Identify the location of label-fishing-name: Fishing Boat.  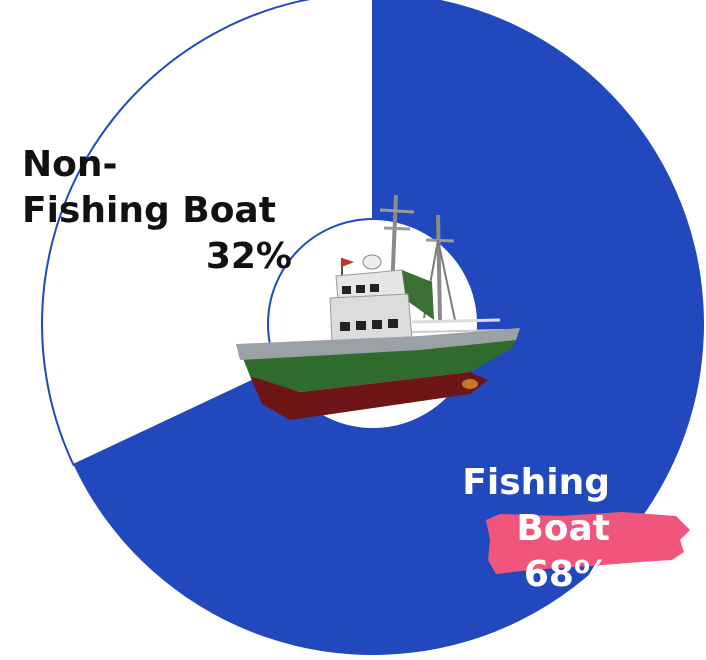
(536, 505).